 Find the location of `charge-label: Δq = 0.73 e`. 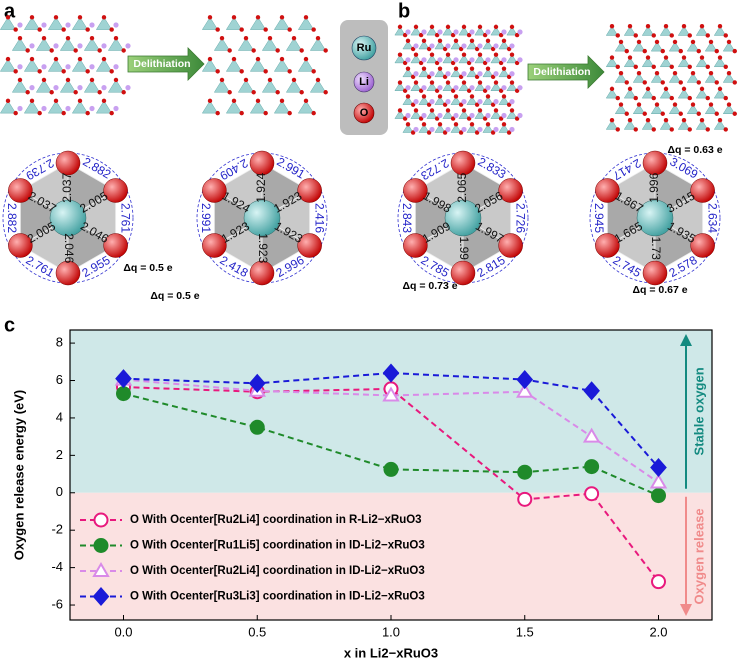

charge-label: Δq = 0.73 e is located at coordinates (429, 286).